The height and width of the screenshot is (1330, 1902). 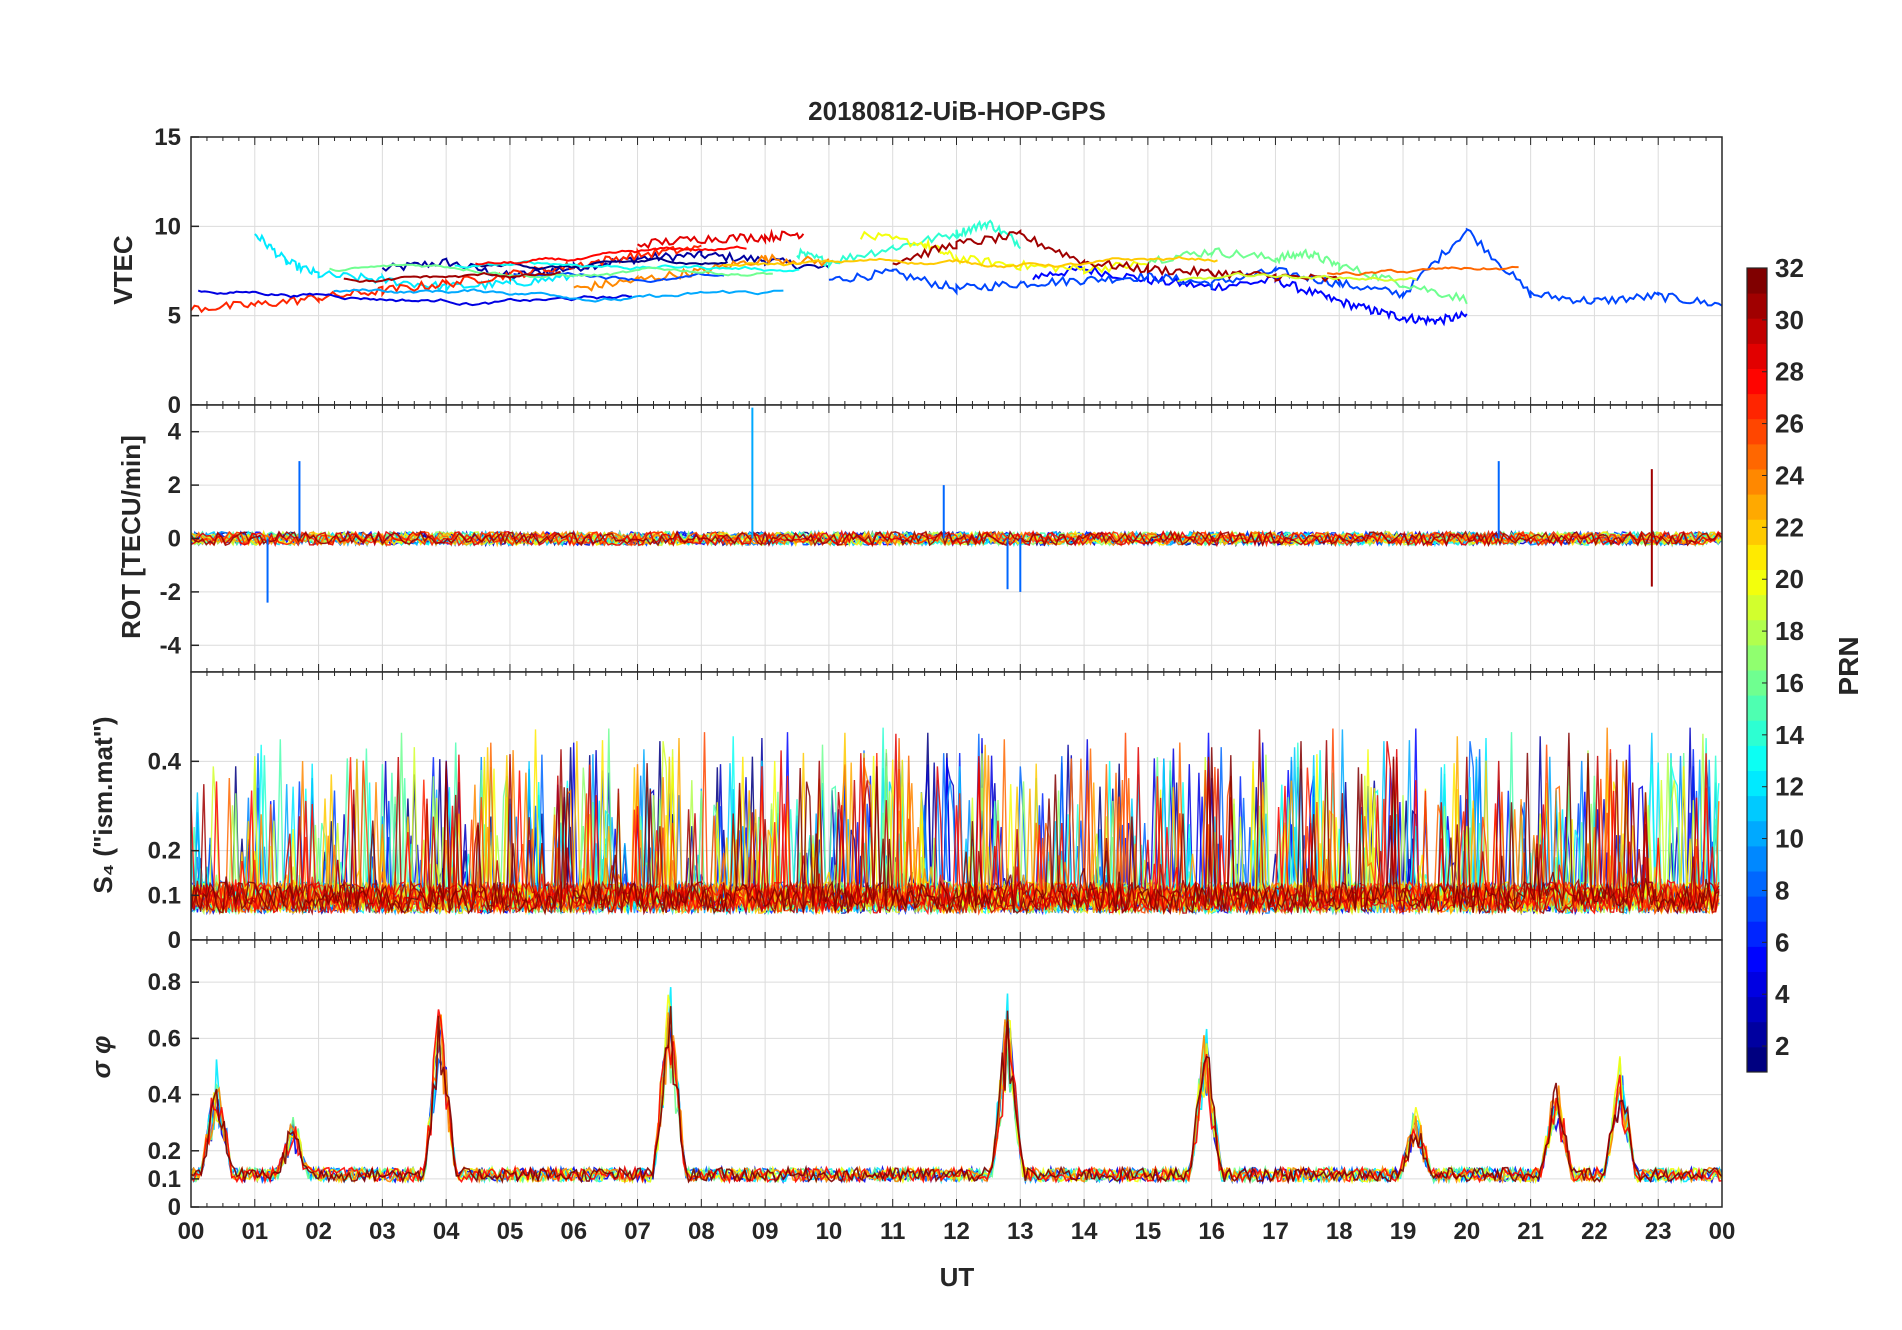 What do you see at coordinates (382, 1231) in the screenshot?
I see `x-tick-label: 03` at bounding box center [382, 1231].